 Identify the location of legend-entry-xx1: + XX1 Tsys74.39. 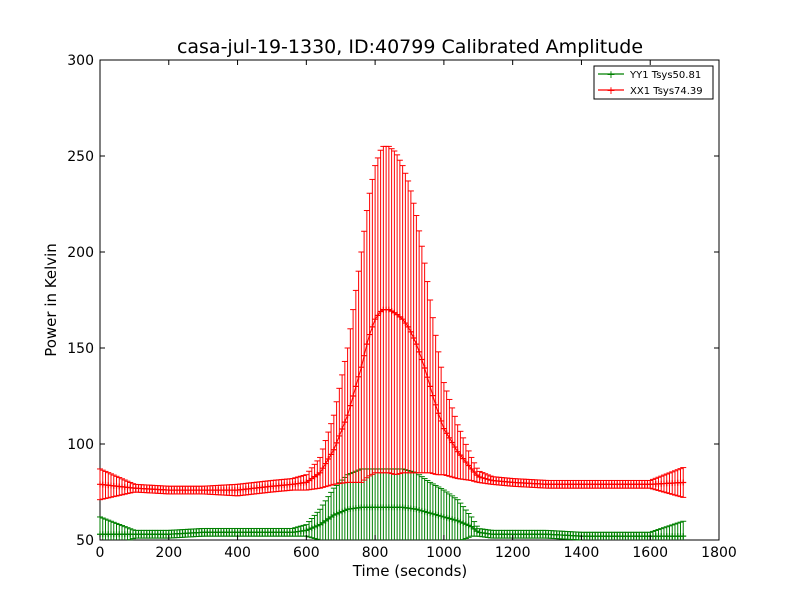
(650, 90).